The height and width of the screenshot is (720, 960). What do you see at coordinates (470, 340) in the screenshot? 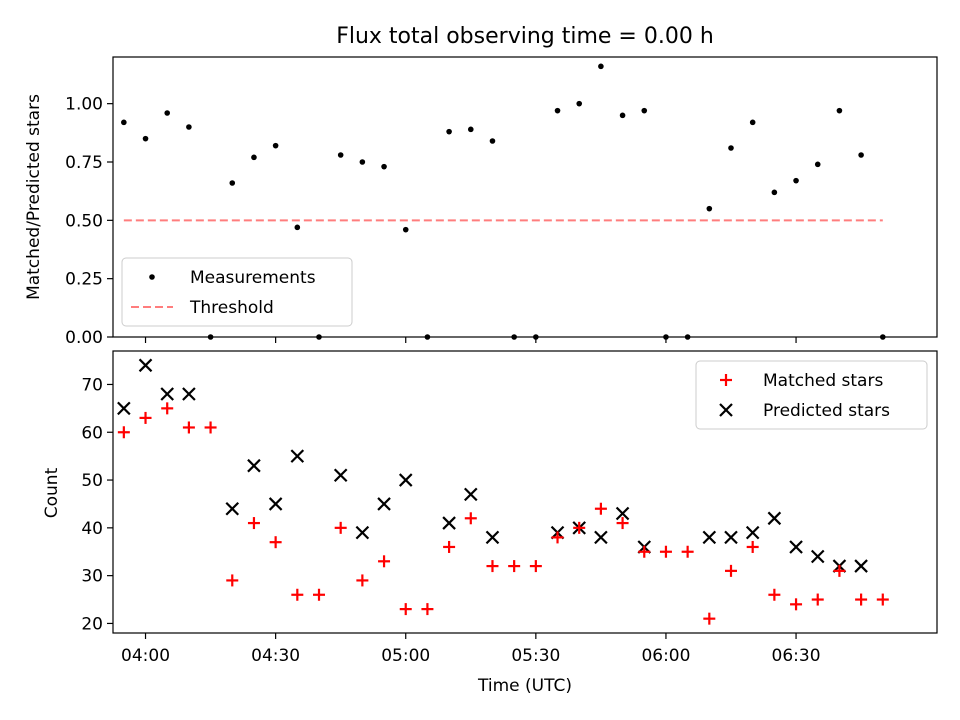
I see `top-x-ticks` at bounding box center [470, 340].